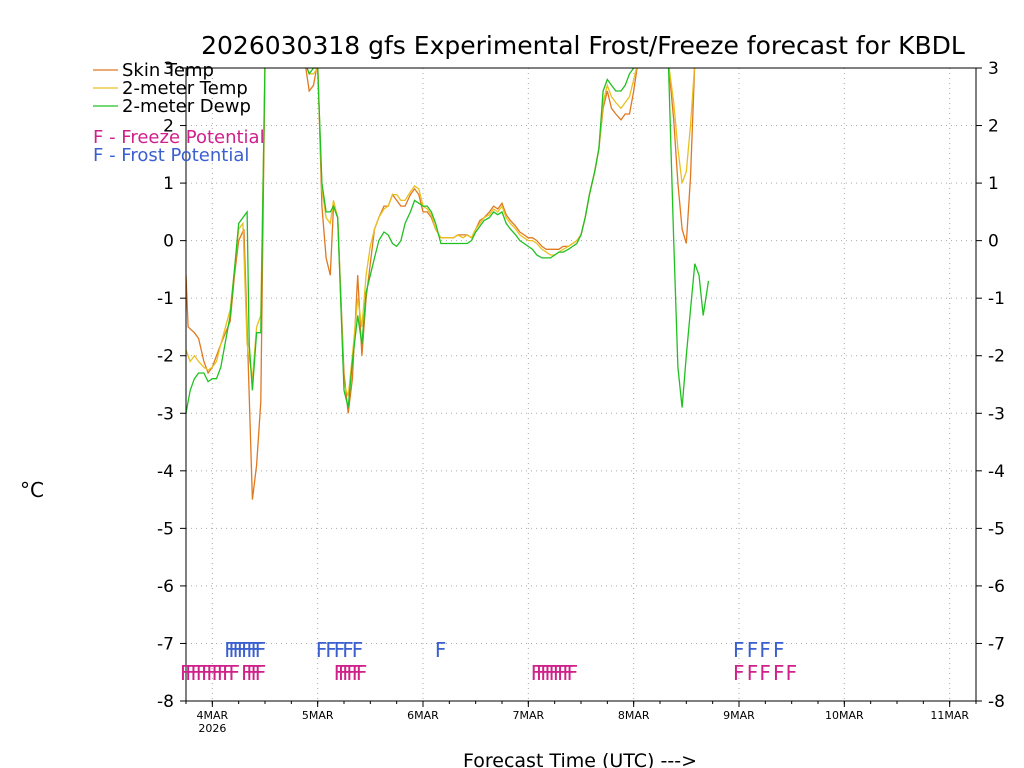 The width and height of the screenshot is (1024, 768). What do you see at coordinates (993, 242) in the screenshot?
I see `y-tick-label-right: 0` at bounding box center [993, 242].